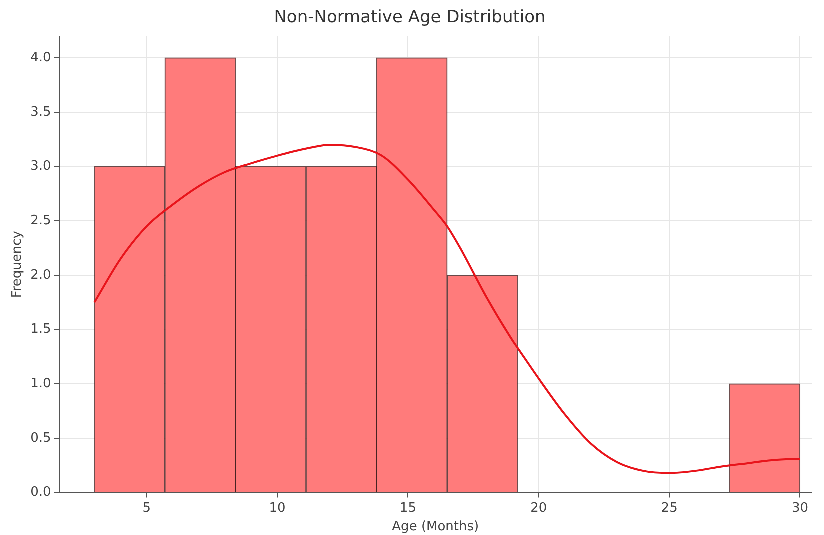 The width and height of the screenshot is (824, 535). I want to click on x-tick-label: 25, so click(669, 508).